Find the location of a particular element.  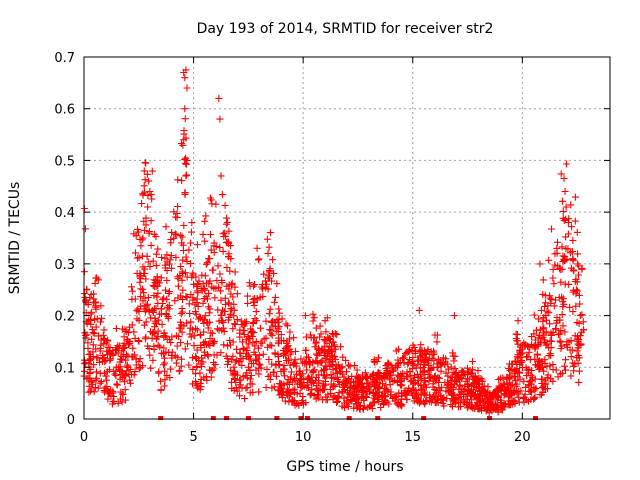

y-tick-label: 0.4 is located at coordinates (64, 213).